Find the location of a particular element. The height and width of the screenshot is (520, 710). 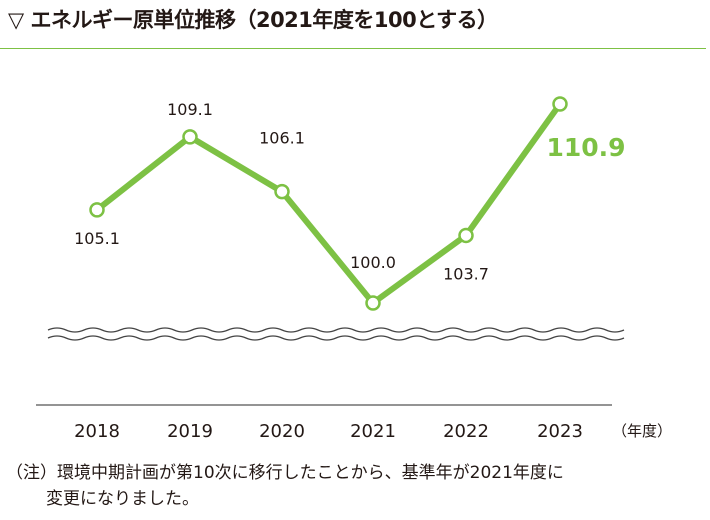

data-point-2022 is located at coordinates (466, 235).